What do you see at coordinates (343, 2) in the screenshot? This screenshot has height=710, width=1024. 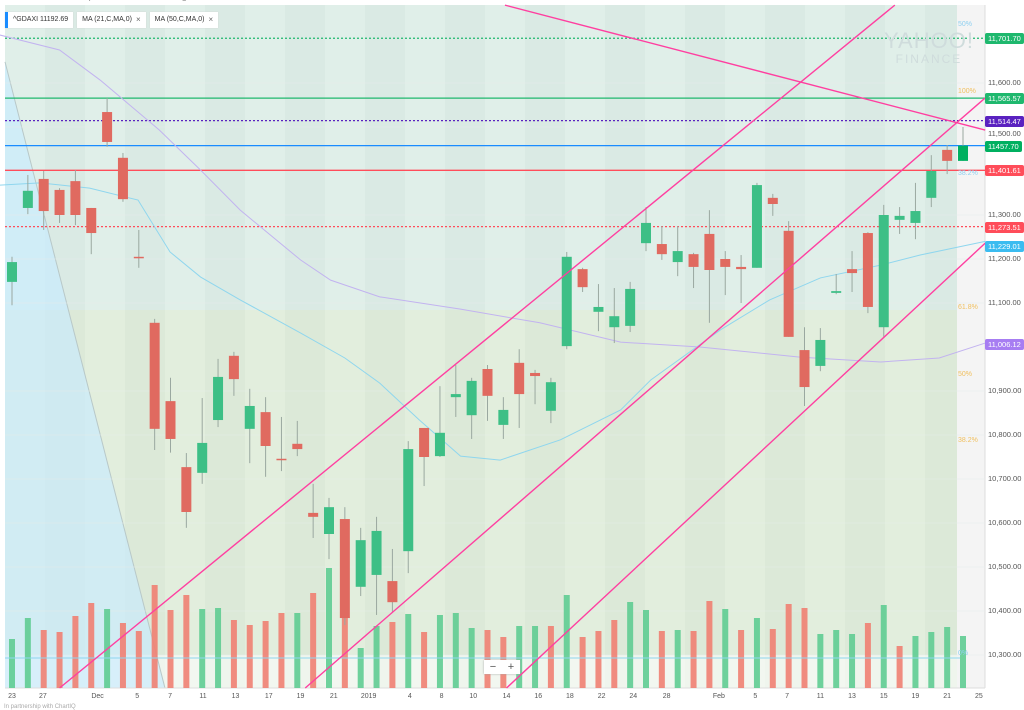 I see `toolbar-item: 6M` at bounding box center [343, 2].